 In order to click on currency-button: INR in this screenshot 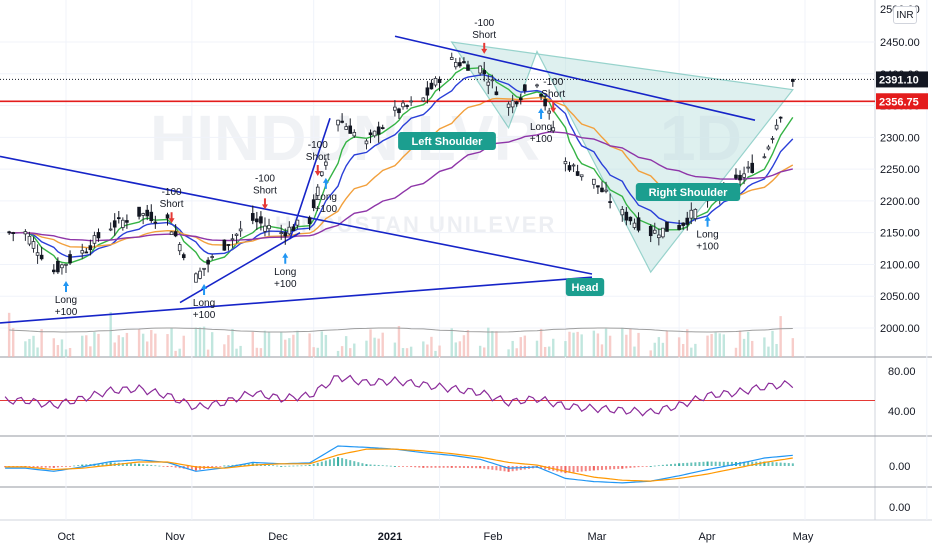, I will do `click(905, 15)`.